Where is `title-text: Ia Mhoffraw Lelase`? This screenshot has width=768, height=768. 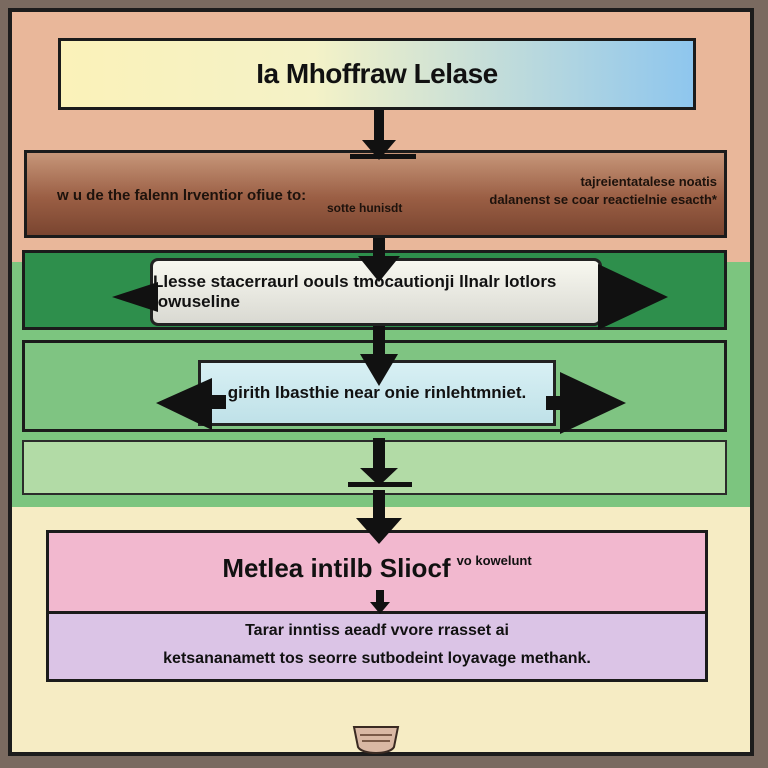 title-text: Ia Mhoffraw Lelase is located at coordinates (377, 73).